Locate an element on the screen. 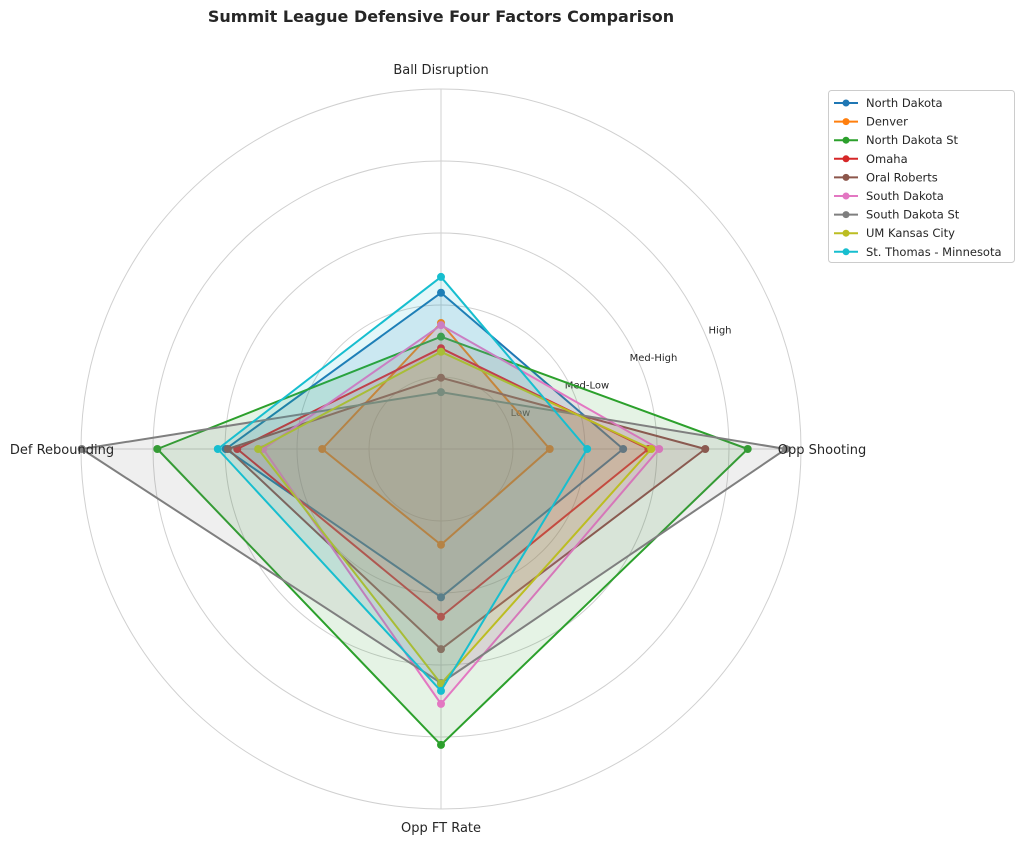 This screenshot has width=1024, height=844. legend-label: Oral Roberts is located at coordinates (902, 177).